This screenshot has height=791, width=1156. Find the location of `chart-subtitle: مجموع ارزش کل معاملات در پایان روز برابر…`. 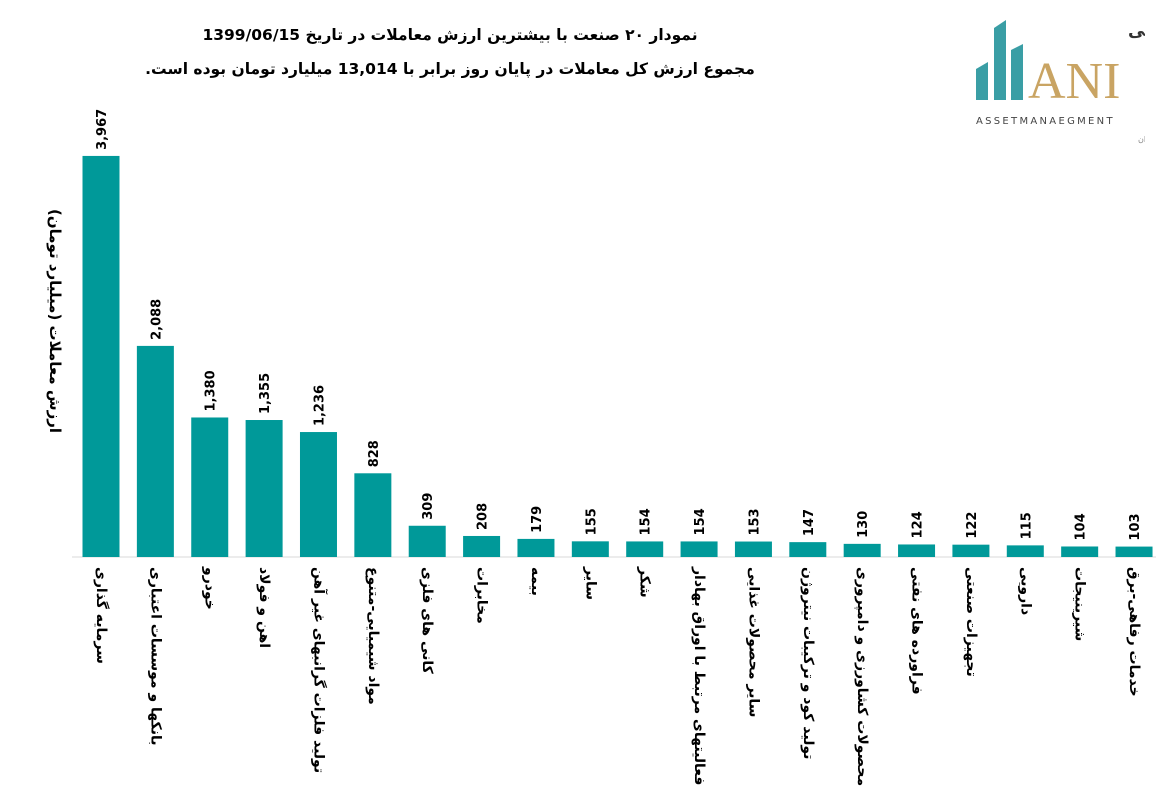

chart-subtitle: مجموع ارزش کل معاملات در پایان روز برابر… is located at coordinates (450, 69).